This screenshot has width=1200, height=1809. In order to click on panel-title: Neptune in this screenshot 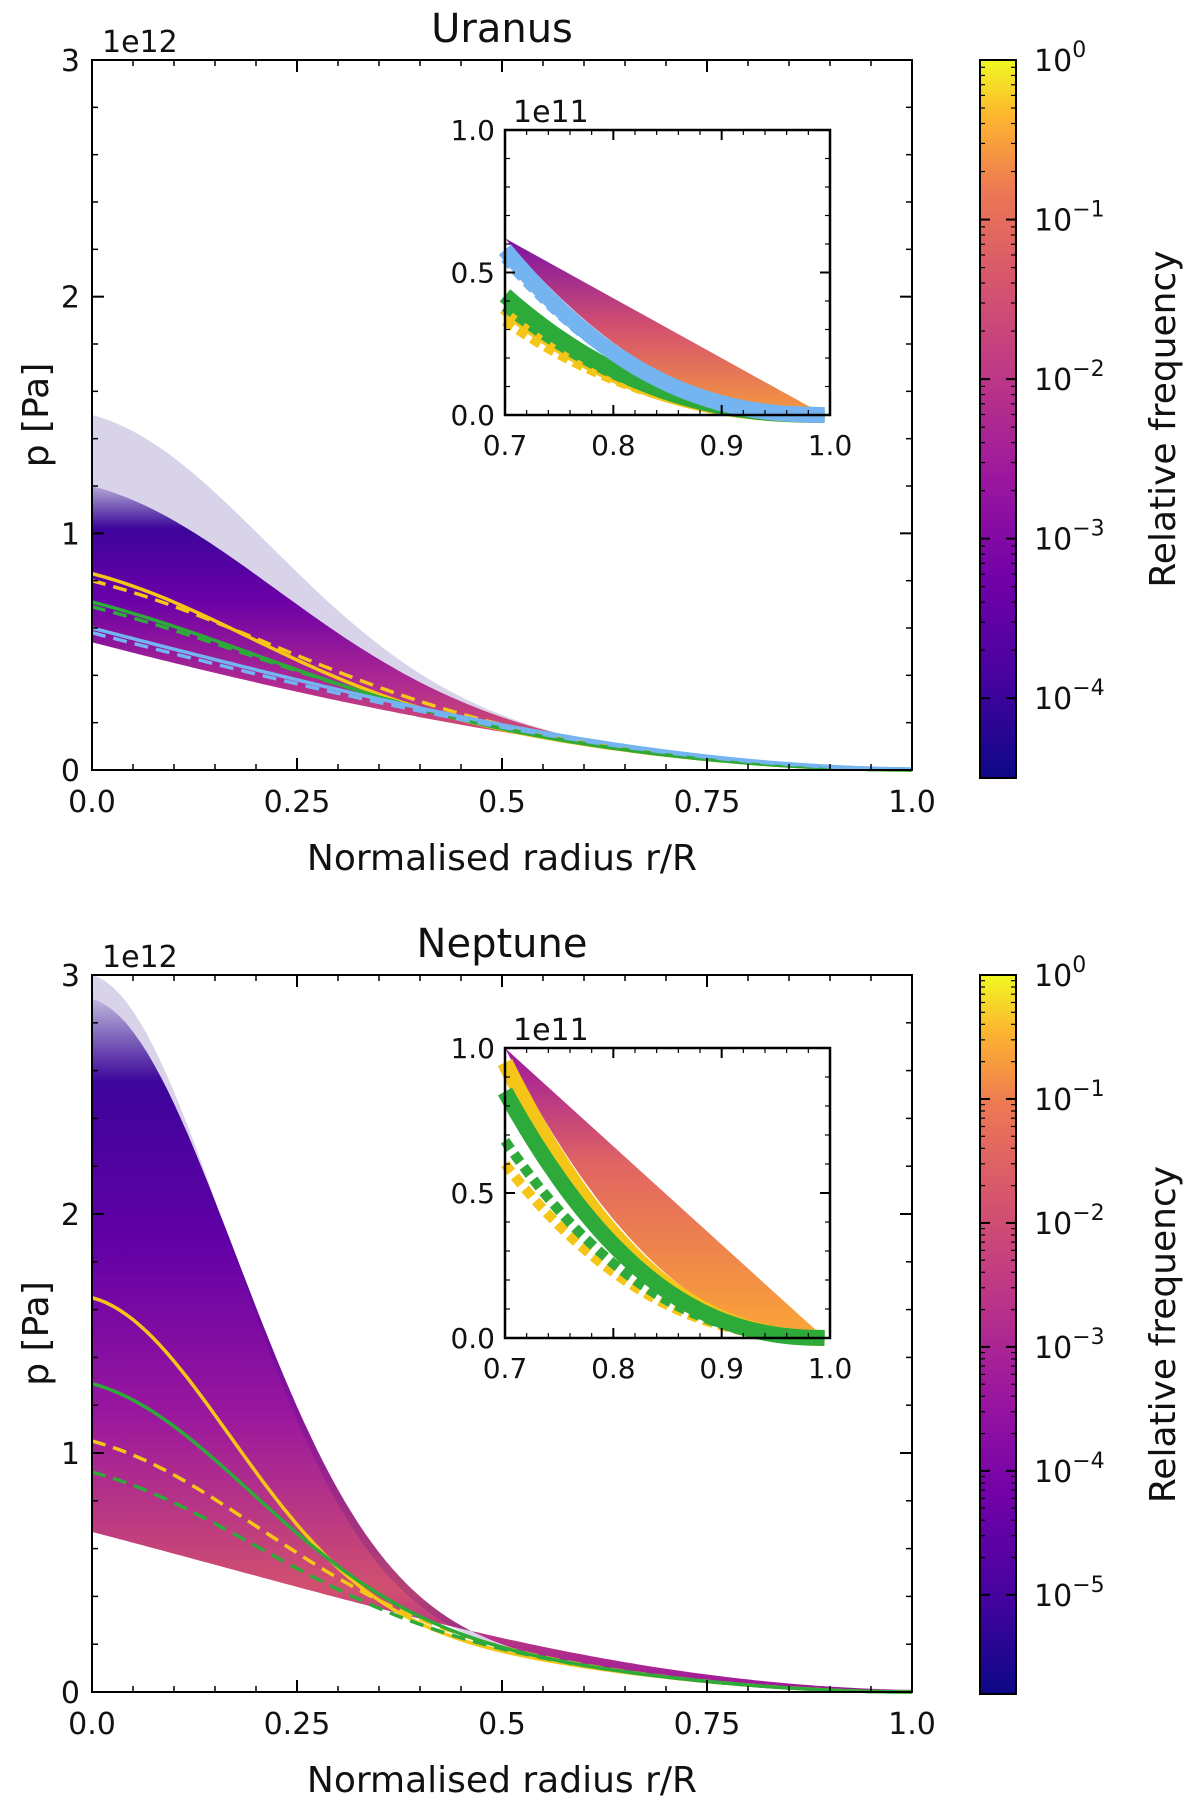, I will do `click(502, 944)`.